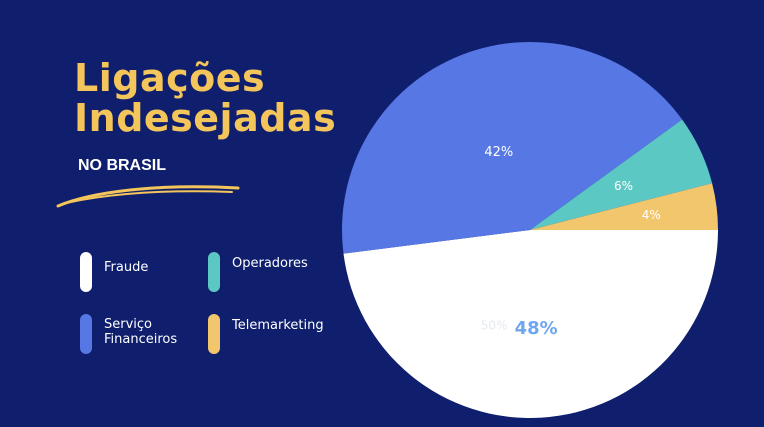 This screenshot has width=764, height=427. I want to click on title-line-2: Indesejadas, so click(205, 118).